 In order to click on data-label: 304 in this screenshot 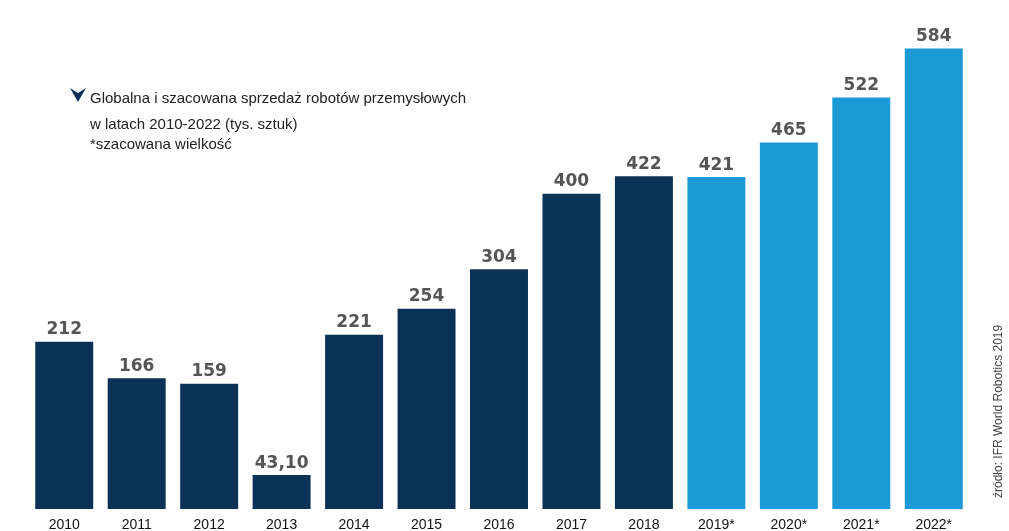, I will do `click(499, 255)`.